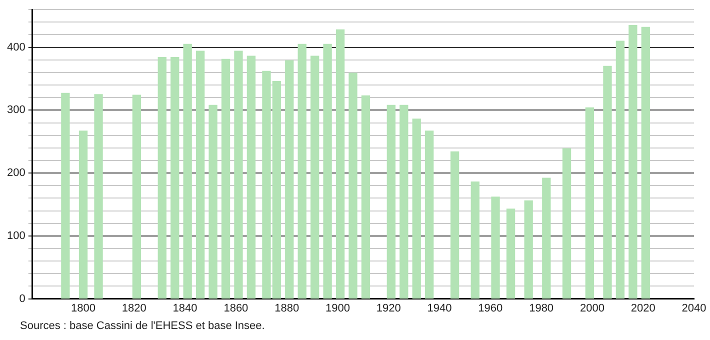  What do you see at coordinates (185, 308) in the screenshot?
I see `x-tick-label: 1840` at bounding box center [185, 308].